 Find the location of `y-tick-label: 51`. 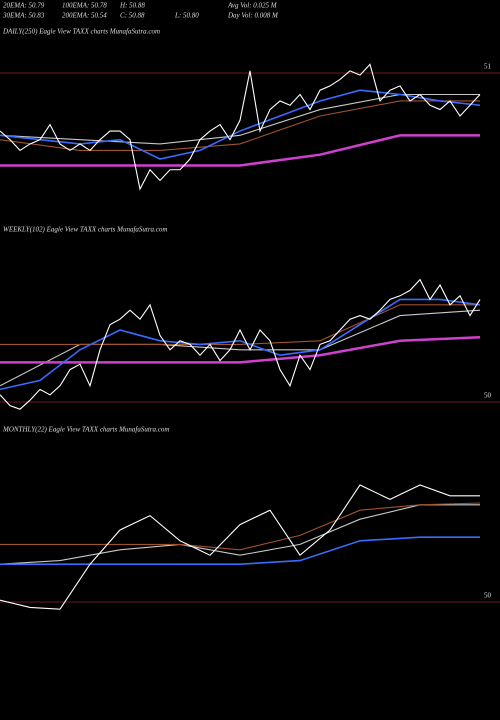

y-tick-label: 51 is located at coordinates (488, 67).